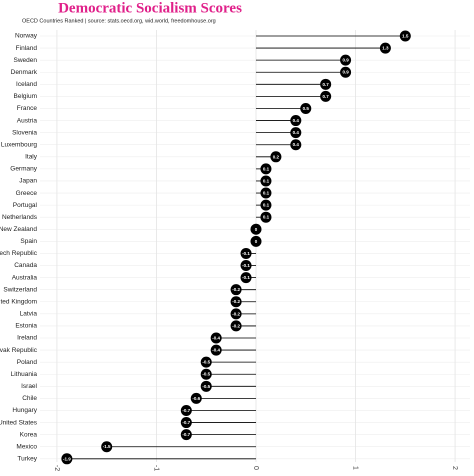 The width and height of the screenshot is (474, 476). I want to click on y-tick-label: Korea, so click(29, 434).